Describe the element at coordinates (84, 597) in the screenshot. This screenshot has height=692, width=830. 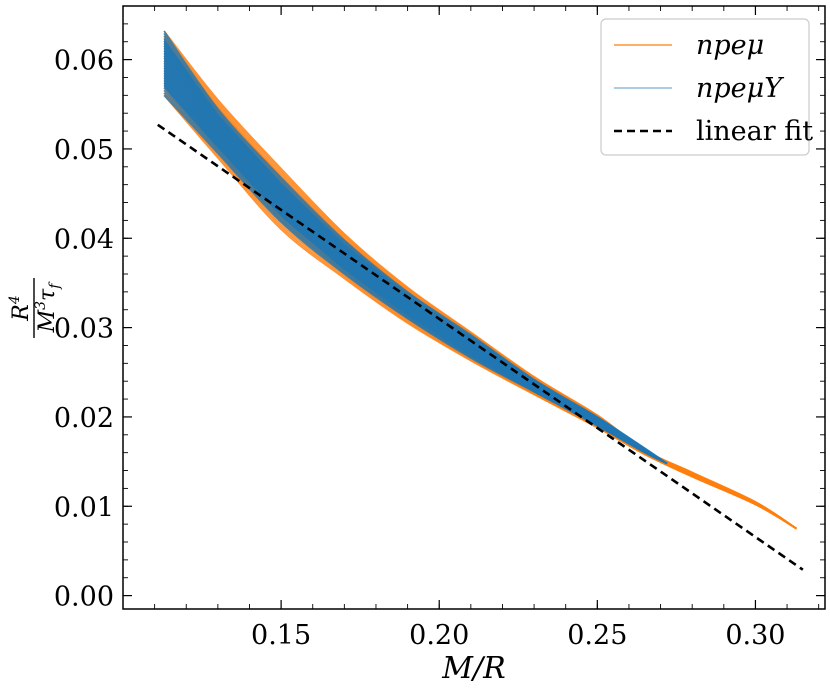
I see `y-tick-label: 0.00` at that location.